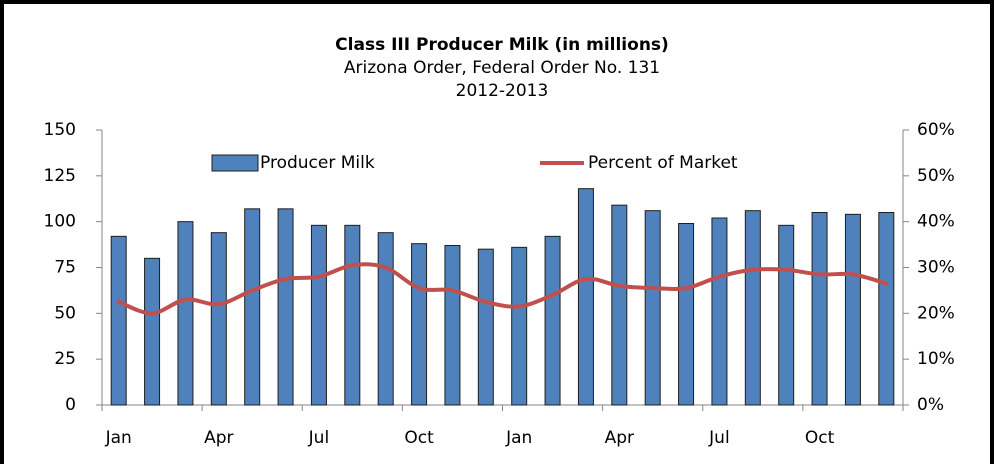  What do you see at coordinates (65, 359) in the screenshot?
I see `y-tick-label: 25` at bounding box center [65, 359].